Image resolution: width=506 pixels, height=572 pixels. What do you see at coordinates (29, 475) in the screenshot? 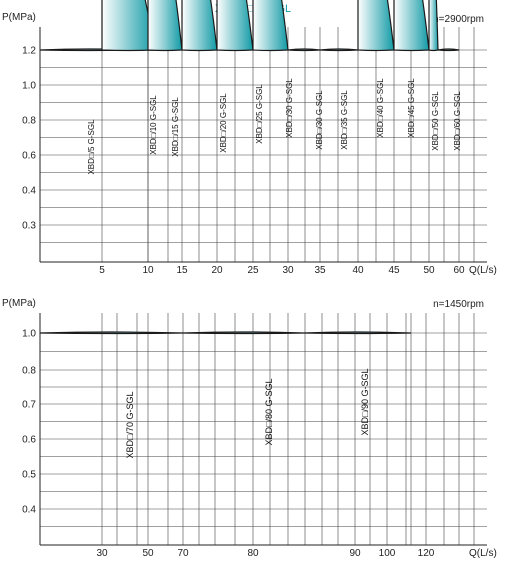
I see `y-tick-label: 0.5` at bounding box center [29, 475].